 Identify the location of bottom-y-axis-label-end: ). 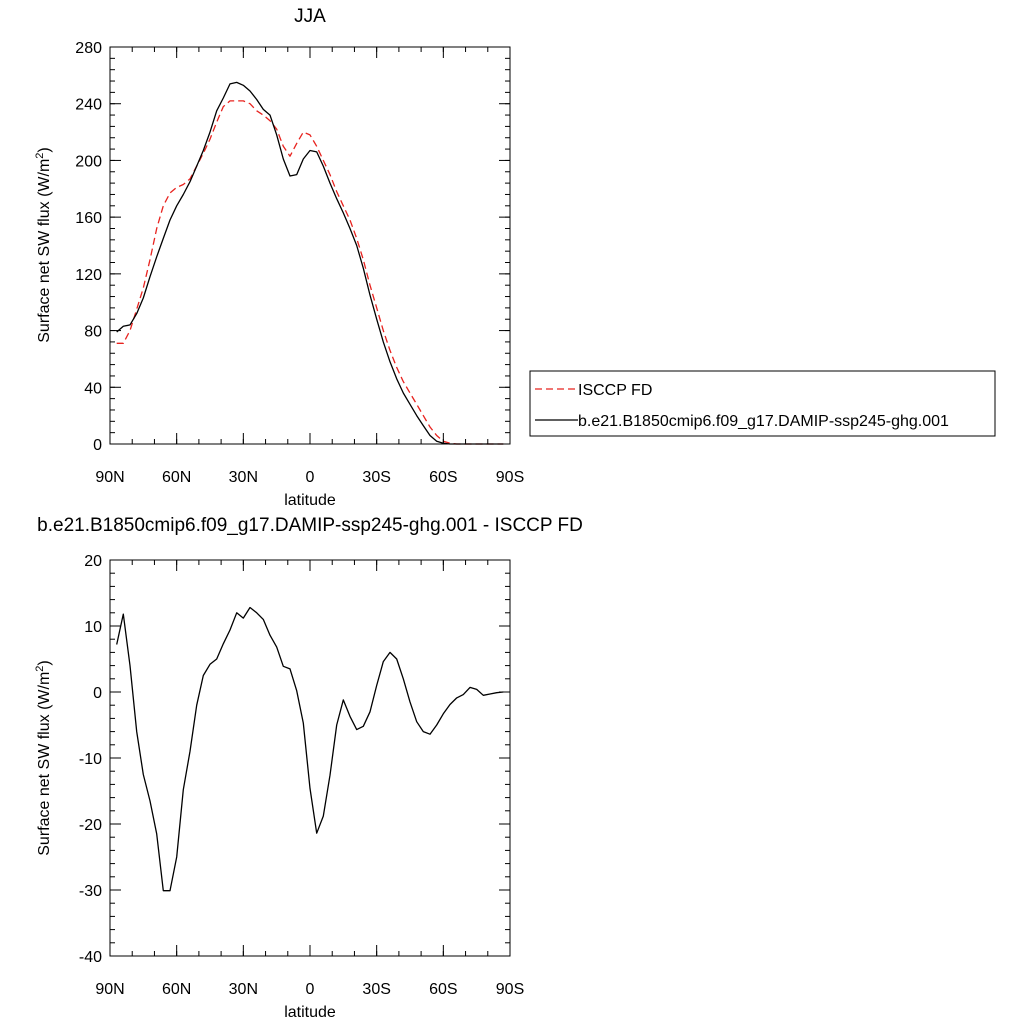
(44, 662).